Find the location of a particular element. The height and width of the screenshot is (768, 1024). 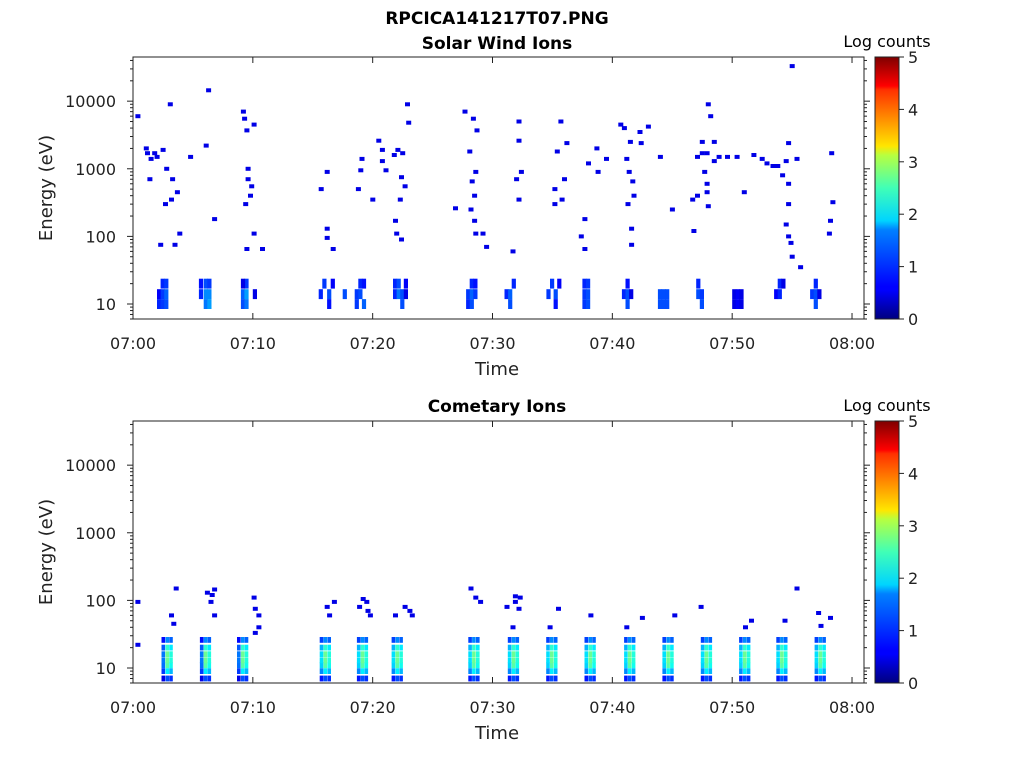

x-tick-label: 07:50 is located at coordinates (732, 707).